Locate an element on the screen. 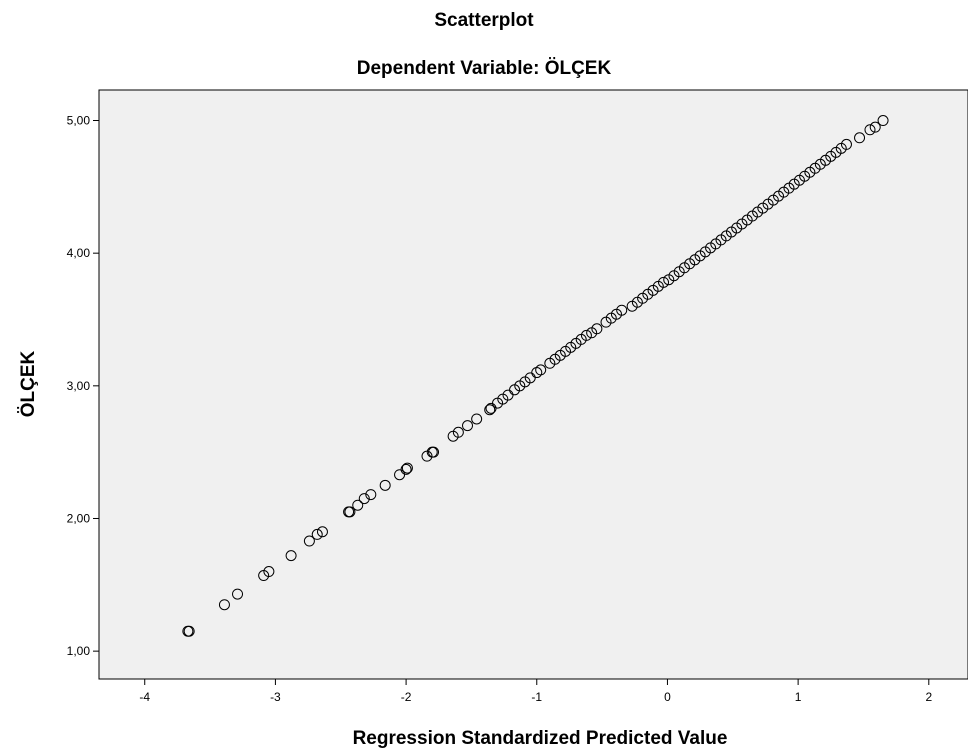 The width and height of the screenshot is (968, 751). y-axis: 1,00 2,00 3,00 4,00 5,00 is located at coordinates (83, 386).